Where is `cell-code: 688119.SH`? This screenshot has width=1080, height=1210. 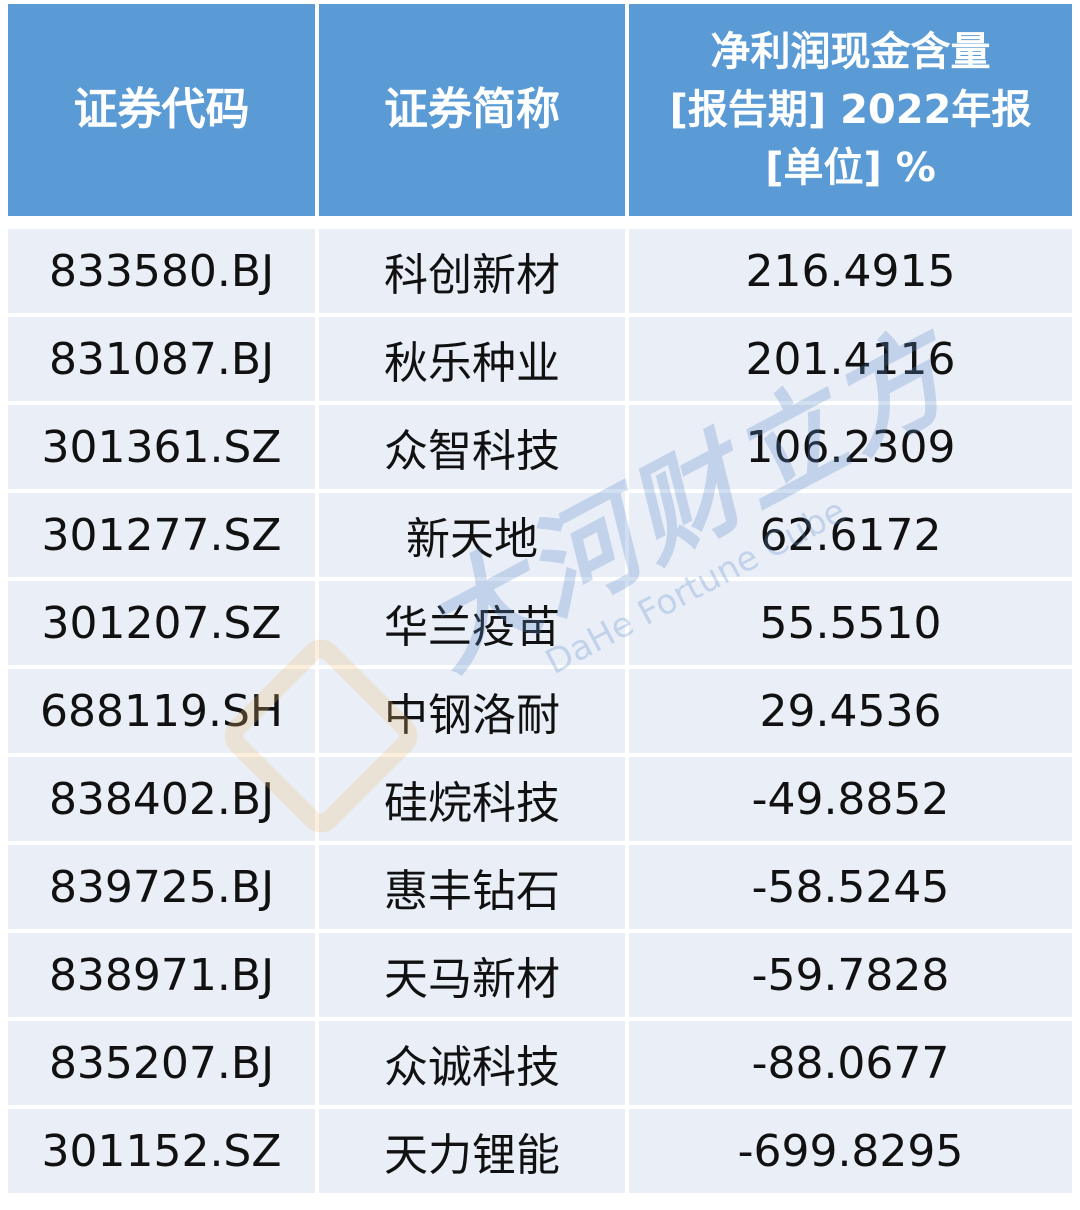 cell-code: 688119.SH is located at coordinates (161, 713).